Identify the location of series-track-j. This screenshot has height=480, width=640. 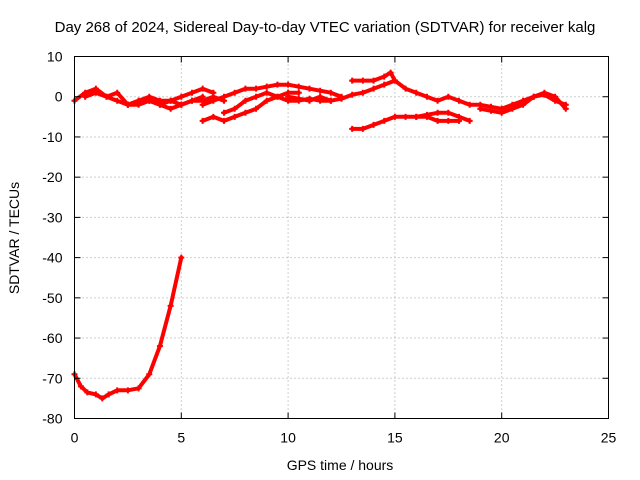
(437, 118).